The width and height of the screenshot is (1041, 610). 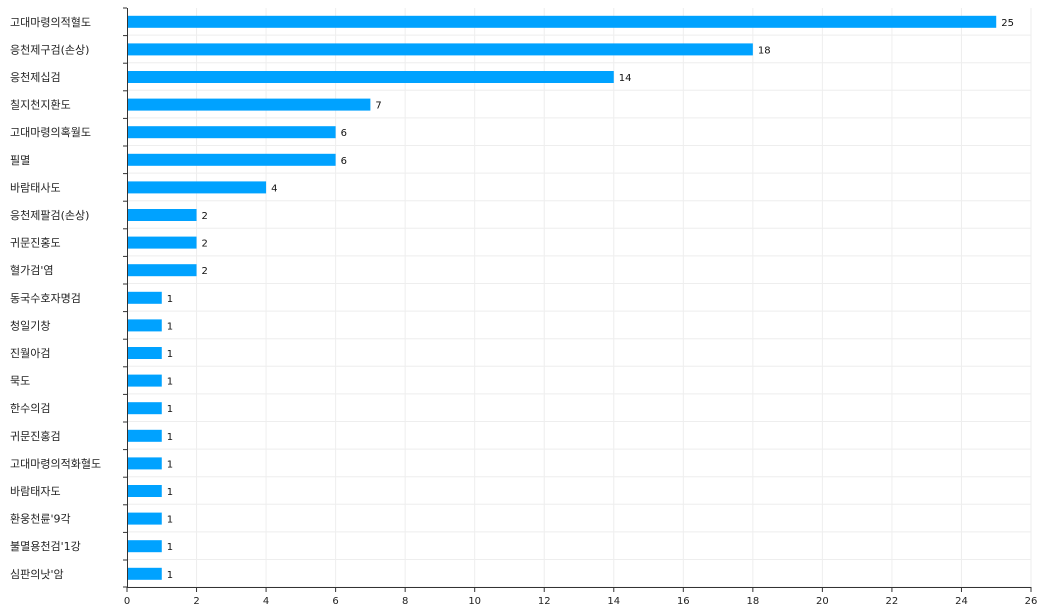 What do you see at coordinates (1031, 601) in the screenshot?
I see `x-tick-label: 26` at bounding box center [1031, 601].